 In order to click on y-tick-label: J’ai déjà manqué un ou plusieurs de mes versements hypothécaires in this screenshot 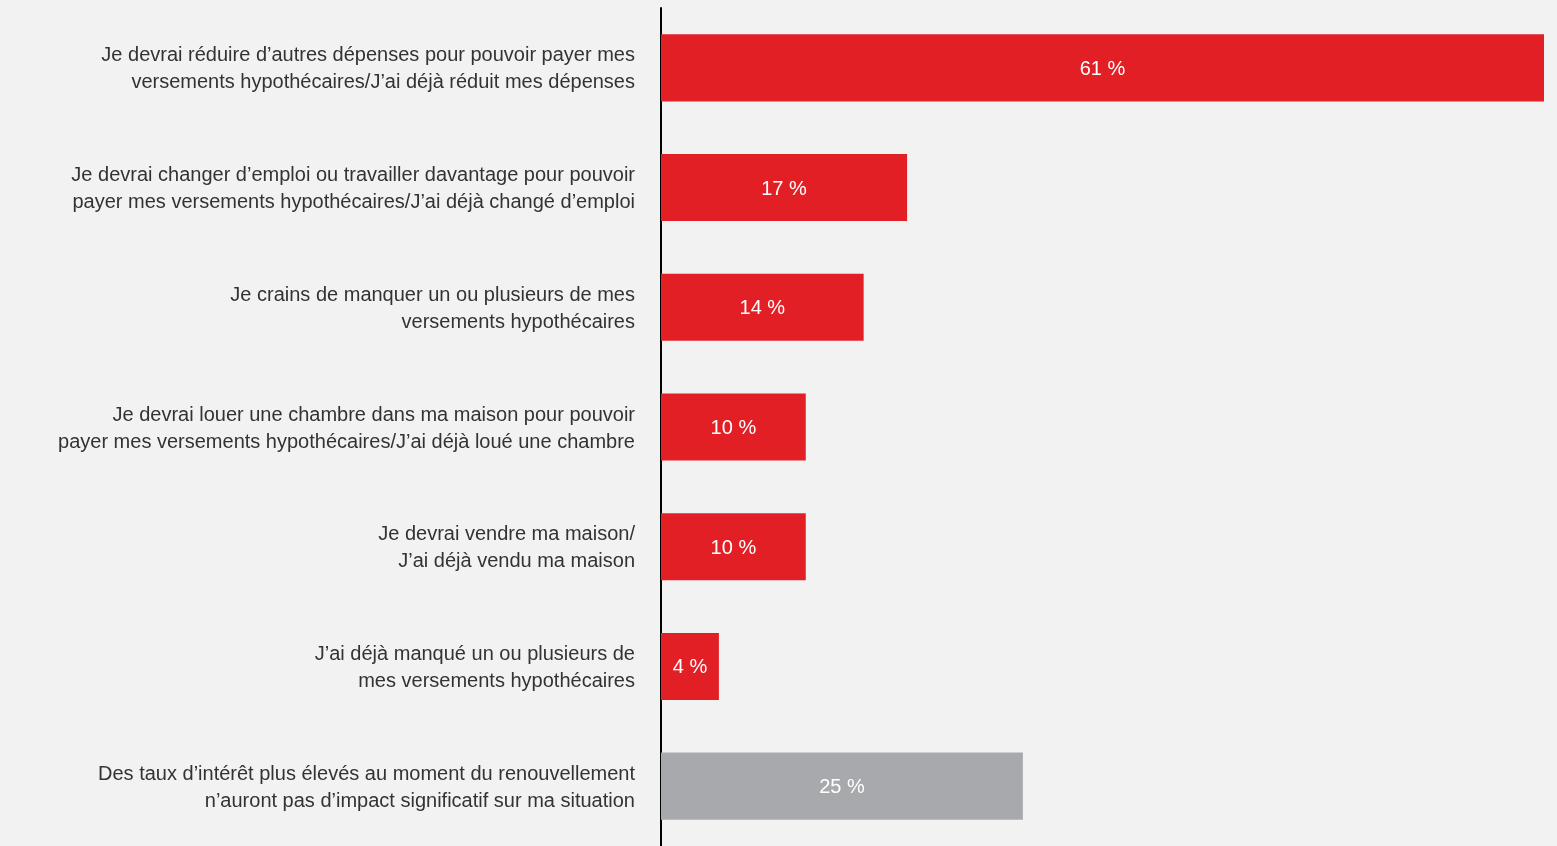, I will do `click(474, 666)`.